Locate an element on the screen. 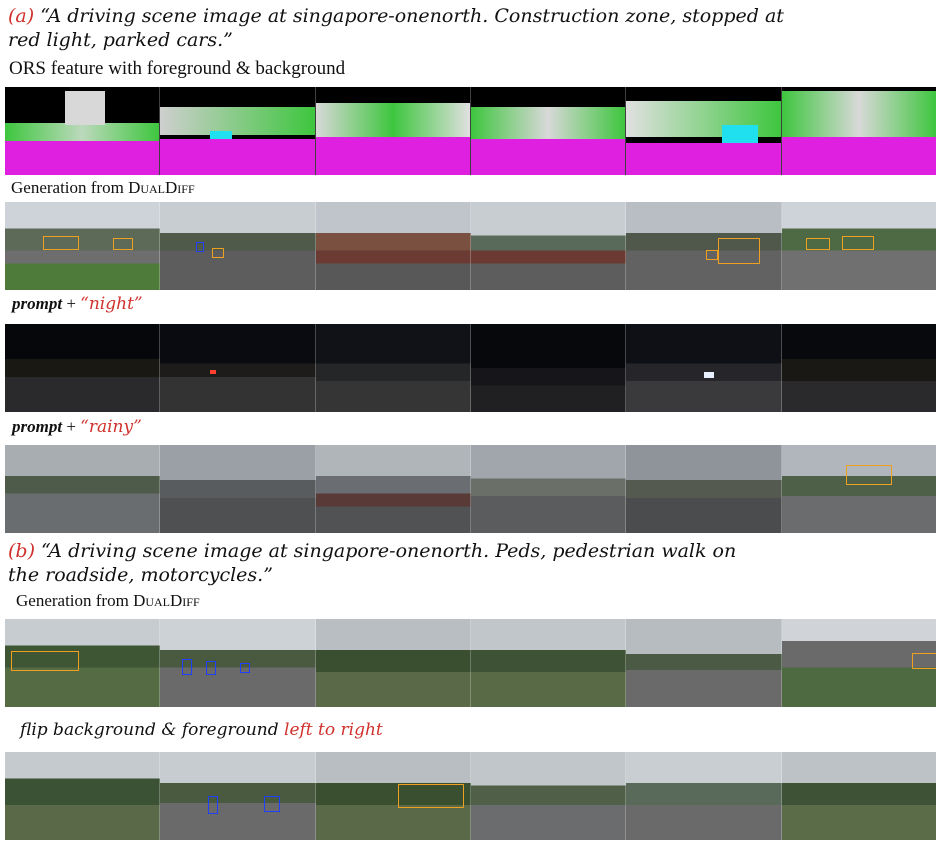 The height and width of the screenshot is (842, 938). panel-a-caption-line2: red light, parked cars.” is located at coordinates (120, 40).